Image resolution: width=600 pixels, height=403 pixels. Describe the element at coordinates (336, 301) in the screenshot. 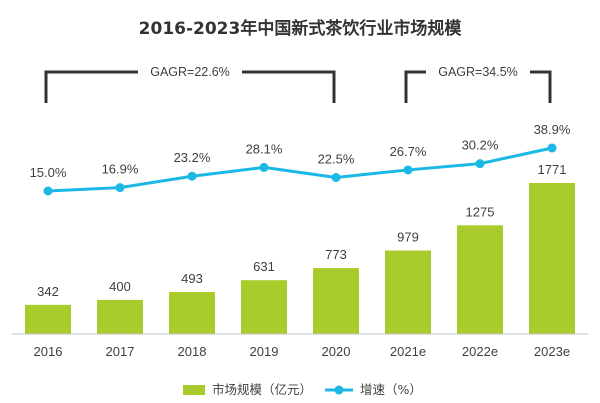

I see `bar-2020` at that location.